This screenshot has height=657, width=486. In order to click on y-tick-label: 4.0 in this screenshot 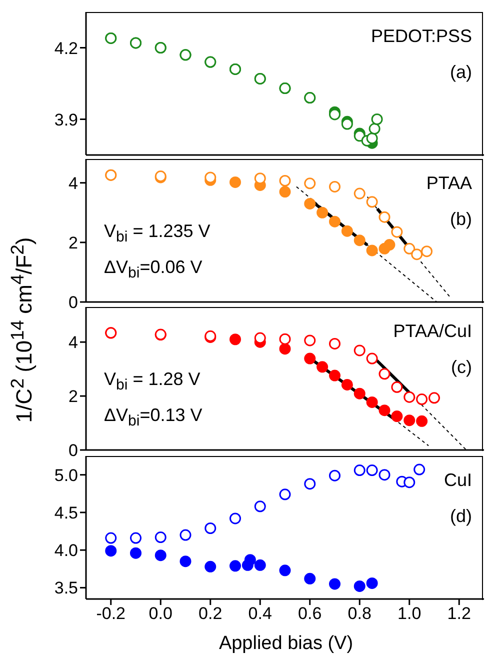, I will do `click(66, 550)`.